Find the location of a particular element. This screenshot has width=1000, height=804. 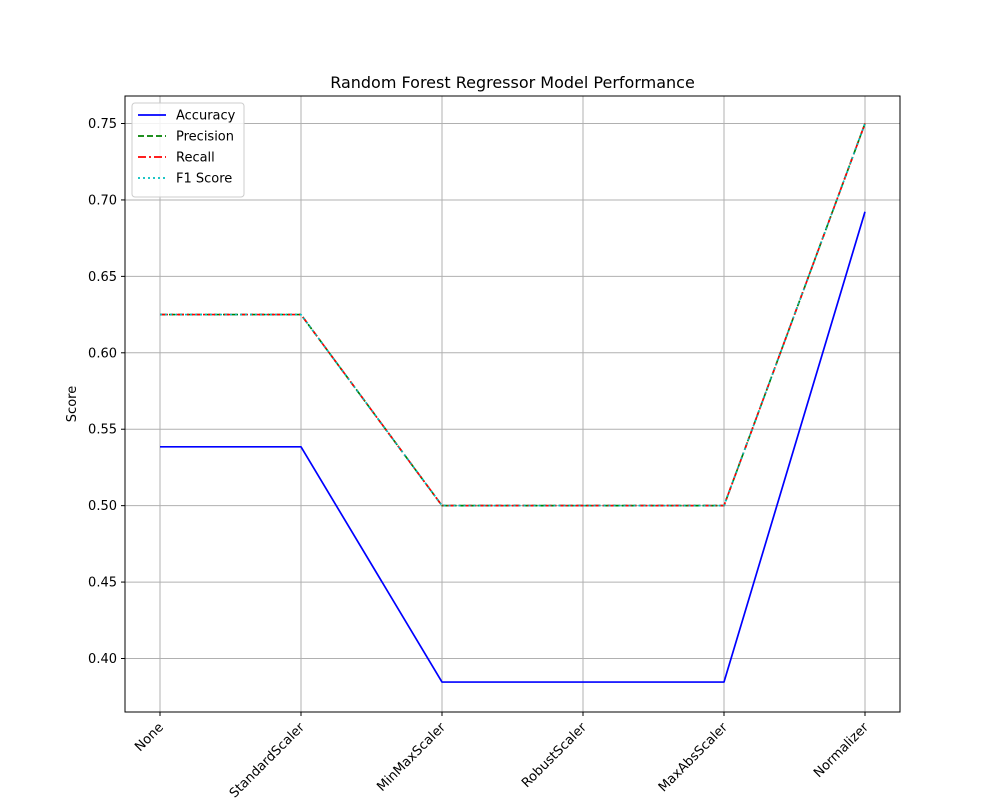

y-tick-label: 0.65 is located at coordinates (102, 277).